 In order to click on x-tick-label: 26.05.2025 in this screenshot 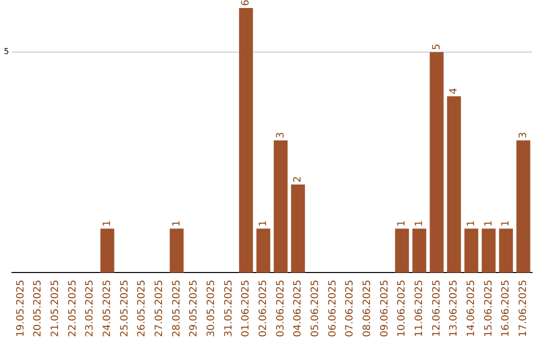, I will do `click(142, 309)`.